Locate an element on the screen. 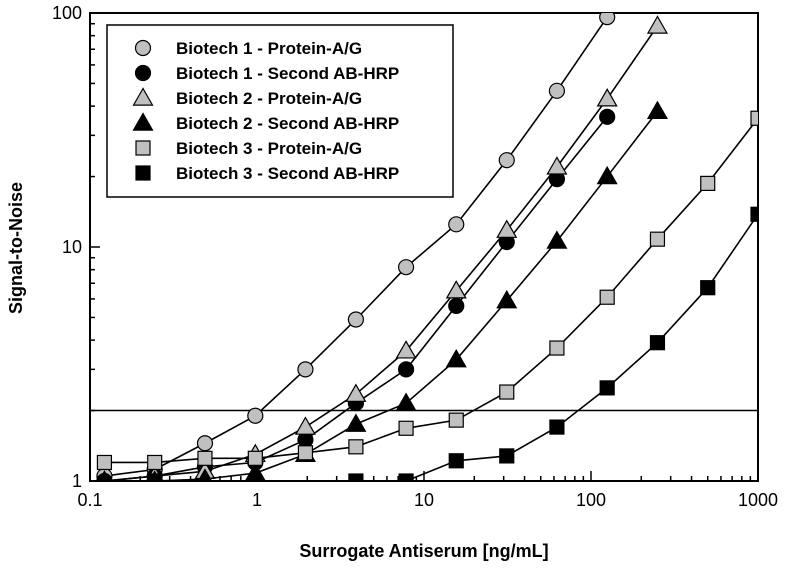 The width and height of the screenshot is (786, 568). legend-box is located at coordinates (280, 111).